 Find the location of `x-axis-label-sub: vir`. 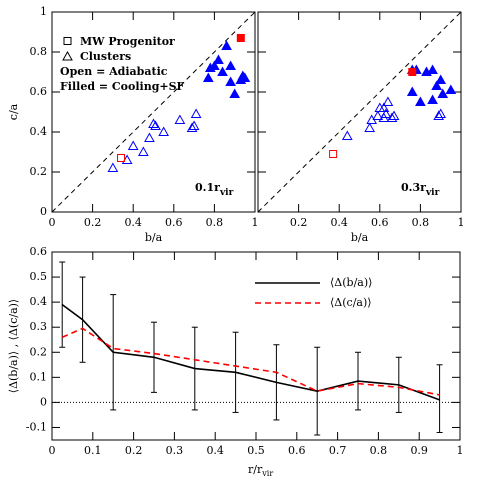

x-axis-label-sub: vir is located at coordinates (267, 473).